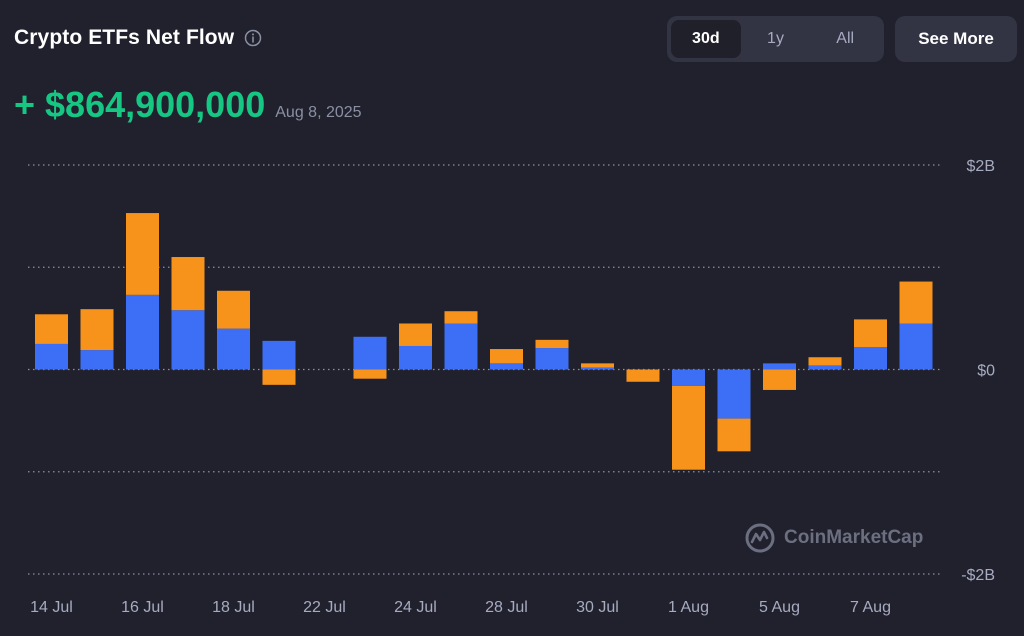  I want to click on tab-30d: 30d, so click(706, 39).